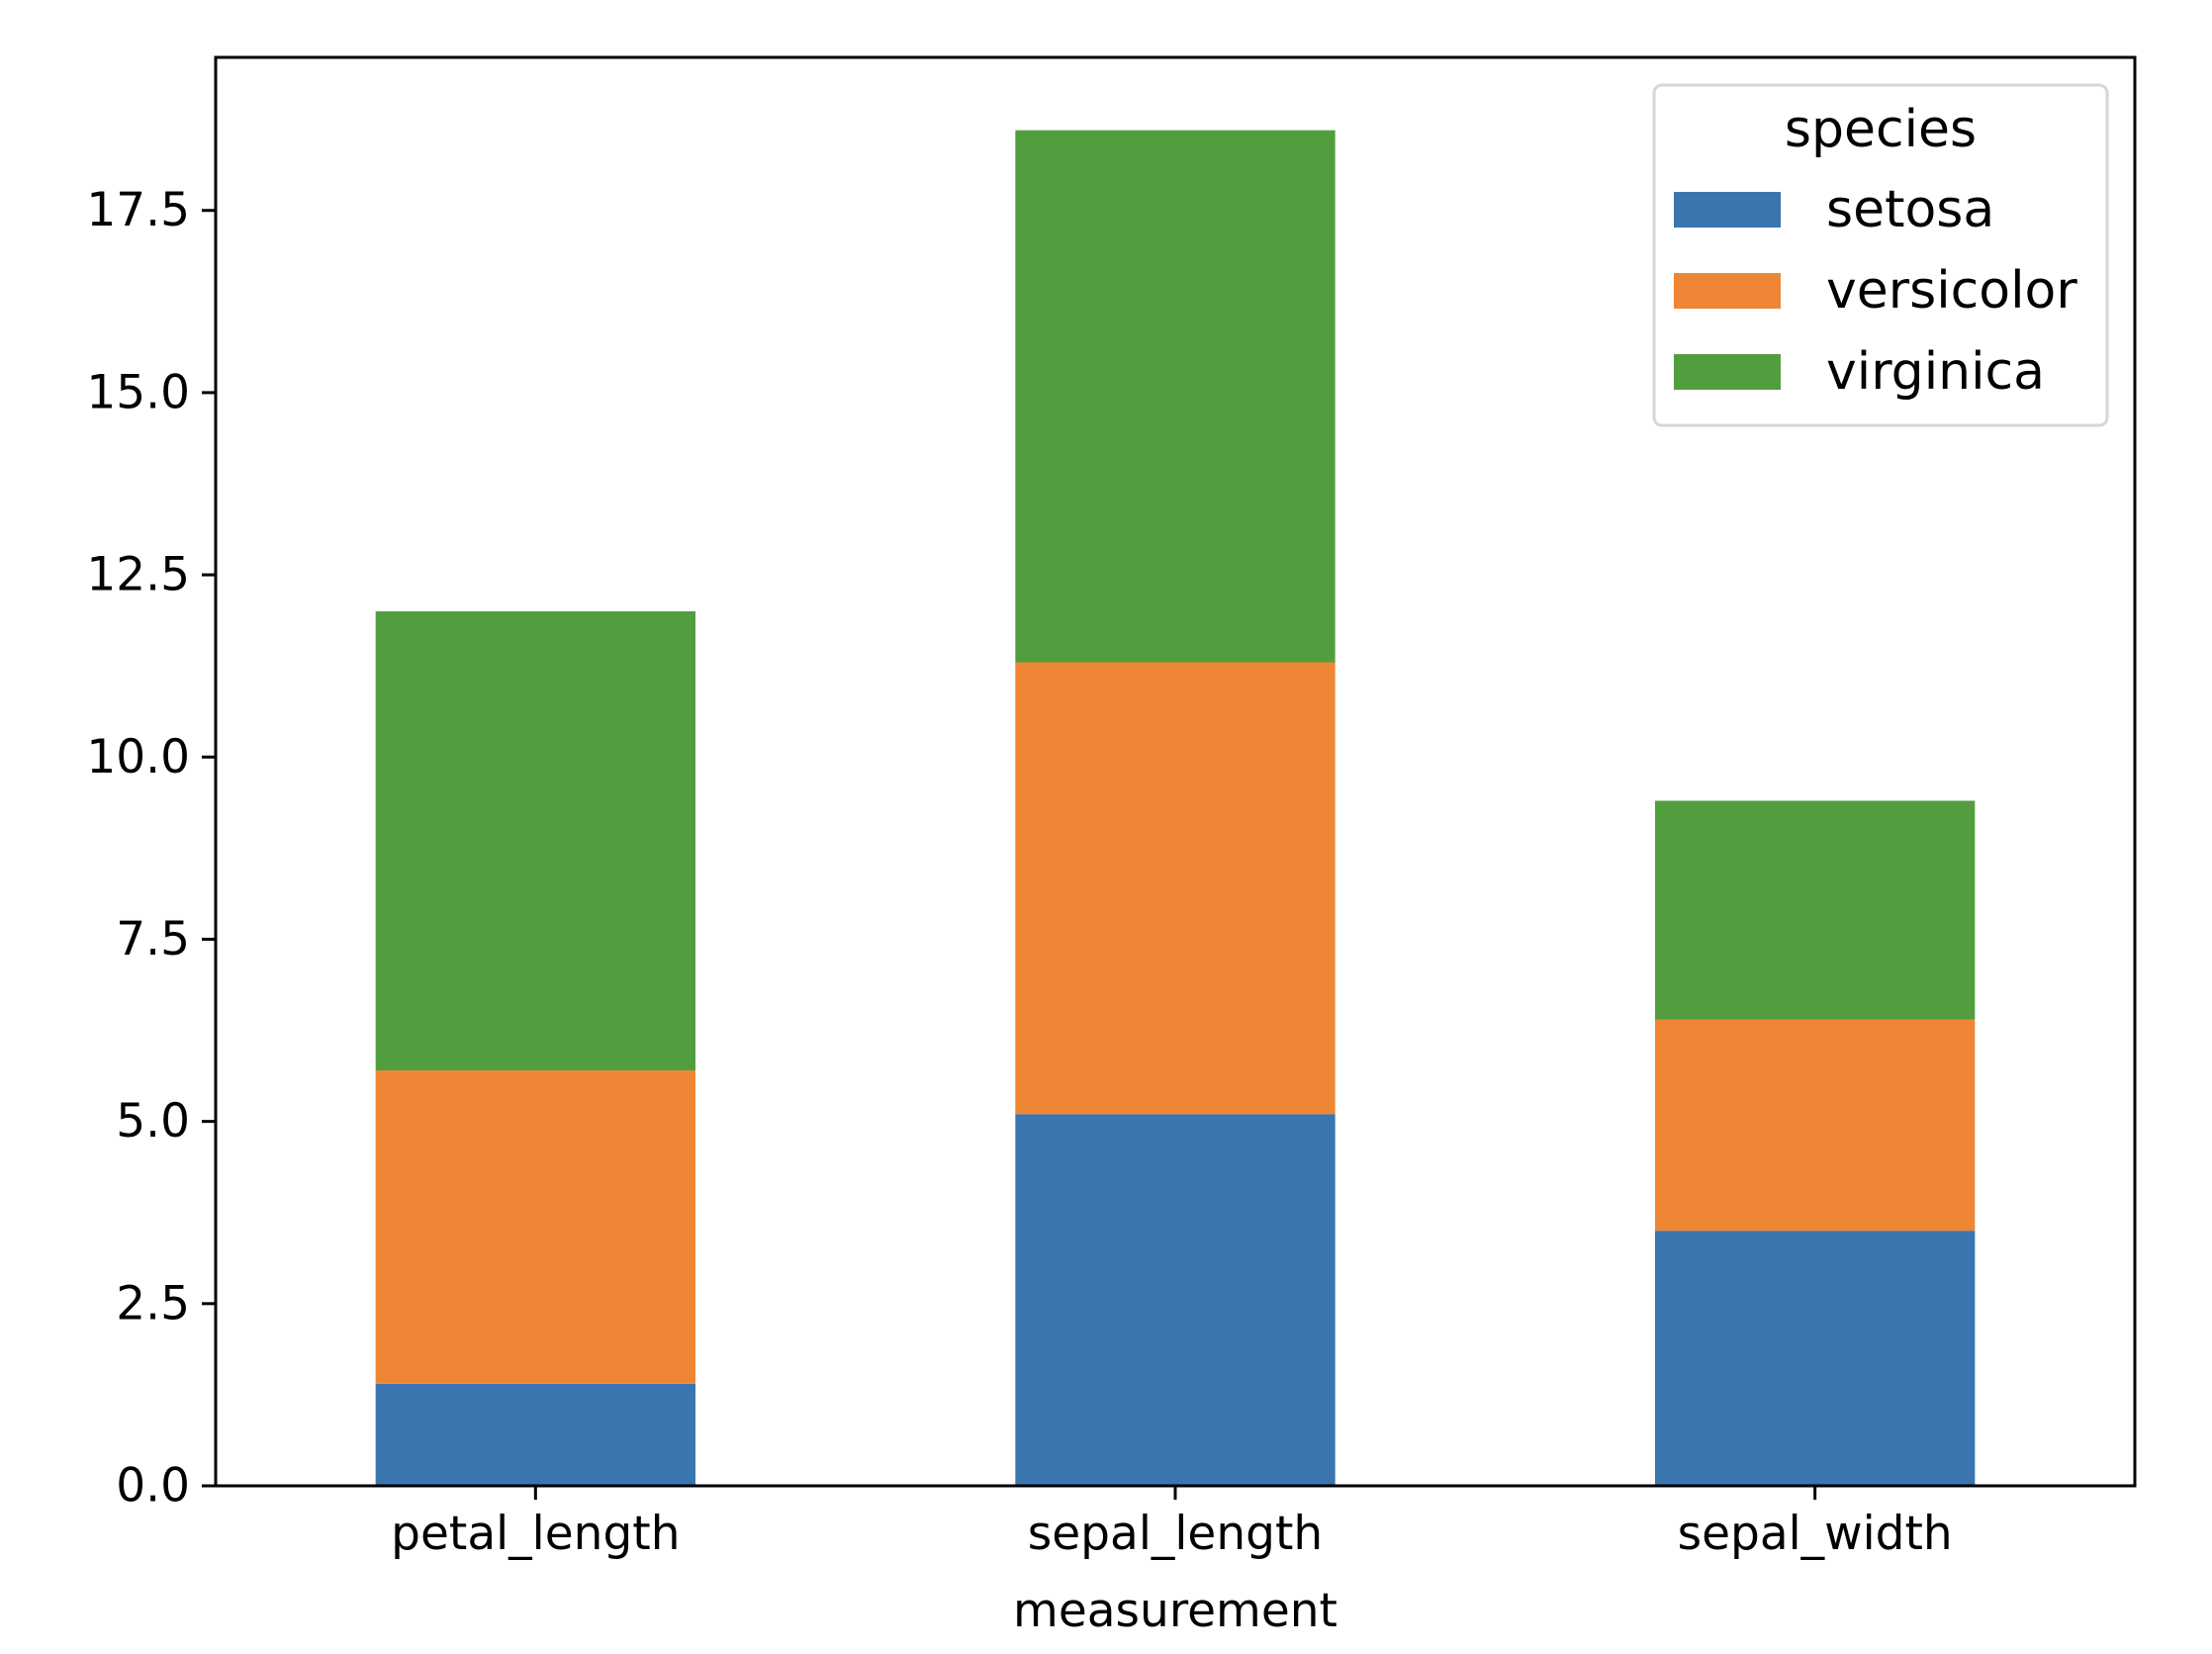 The height and width of the screenshot is (1654, 2212). What do you see at coordinates (153, 939) in the screenshot?
I see `y-tick-label: 7.5` at bounding box center [153, 939].